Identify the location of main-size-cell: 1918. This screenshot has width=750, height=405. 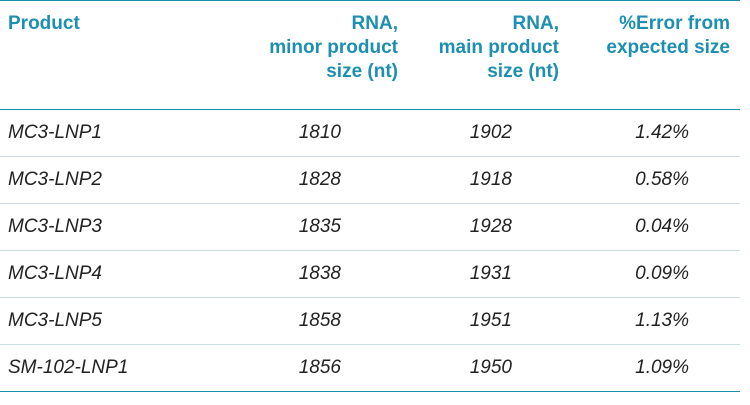
(490, 179).